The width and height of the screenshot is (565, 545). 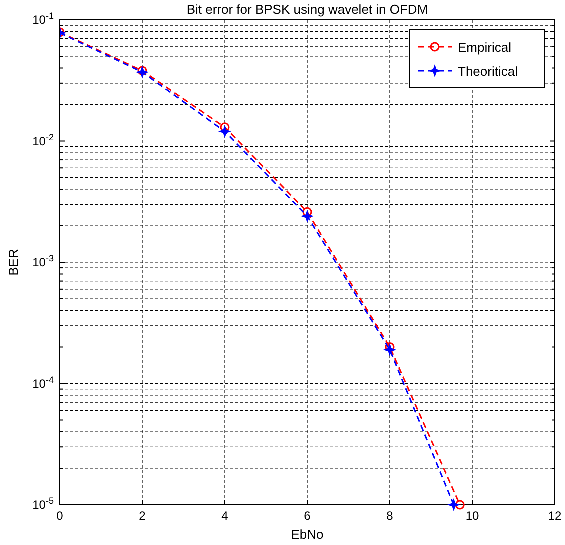 What do you see at coordinates (307, 9) in the screenshot?
I see `chart-title: Bit error for BPSK using wavelet in OFDM` at bounding box center [307, 9].